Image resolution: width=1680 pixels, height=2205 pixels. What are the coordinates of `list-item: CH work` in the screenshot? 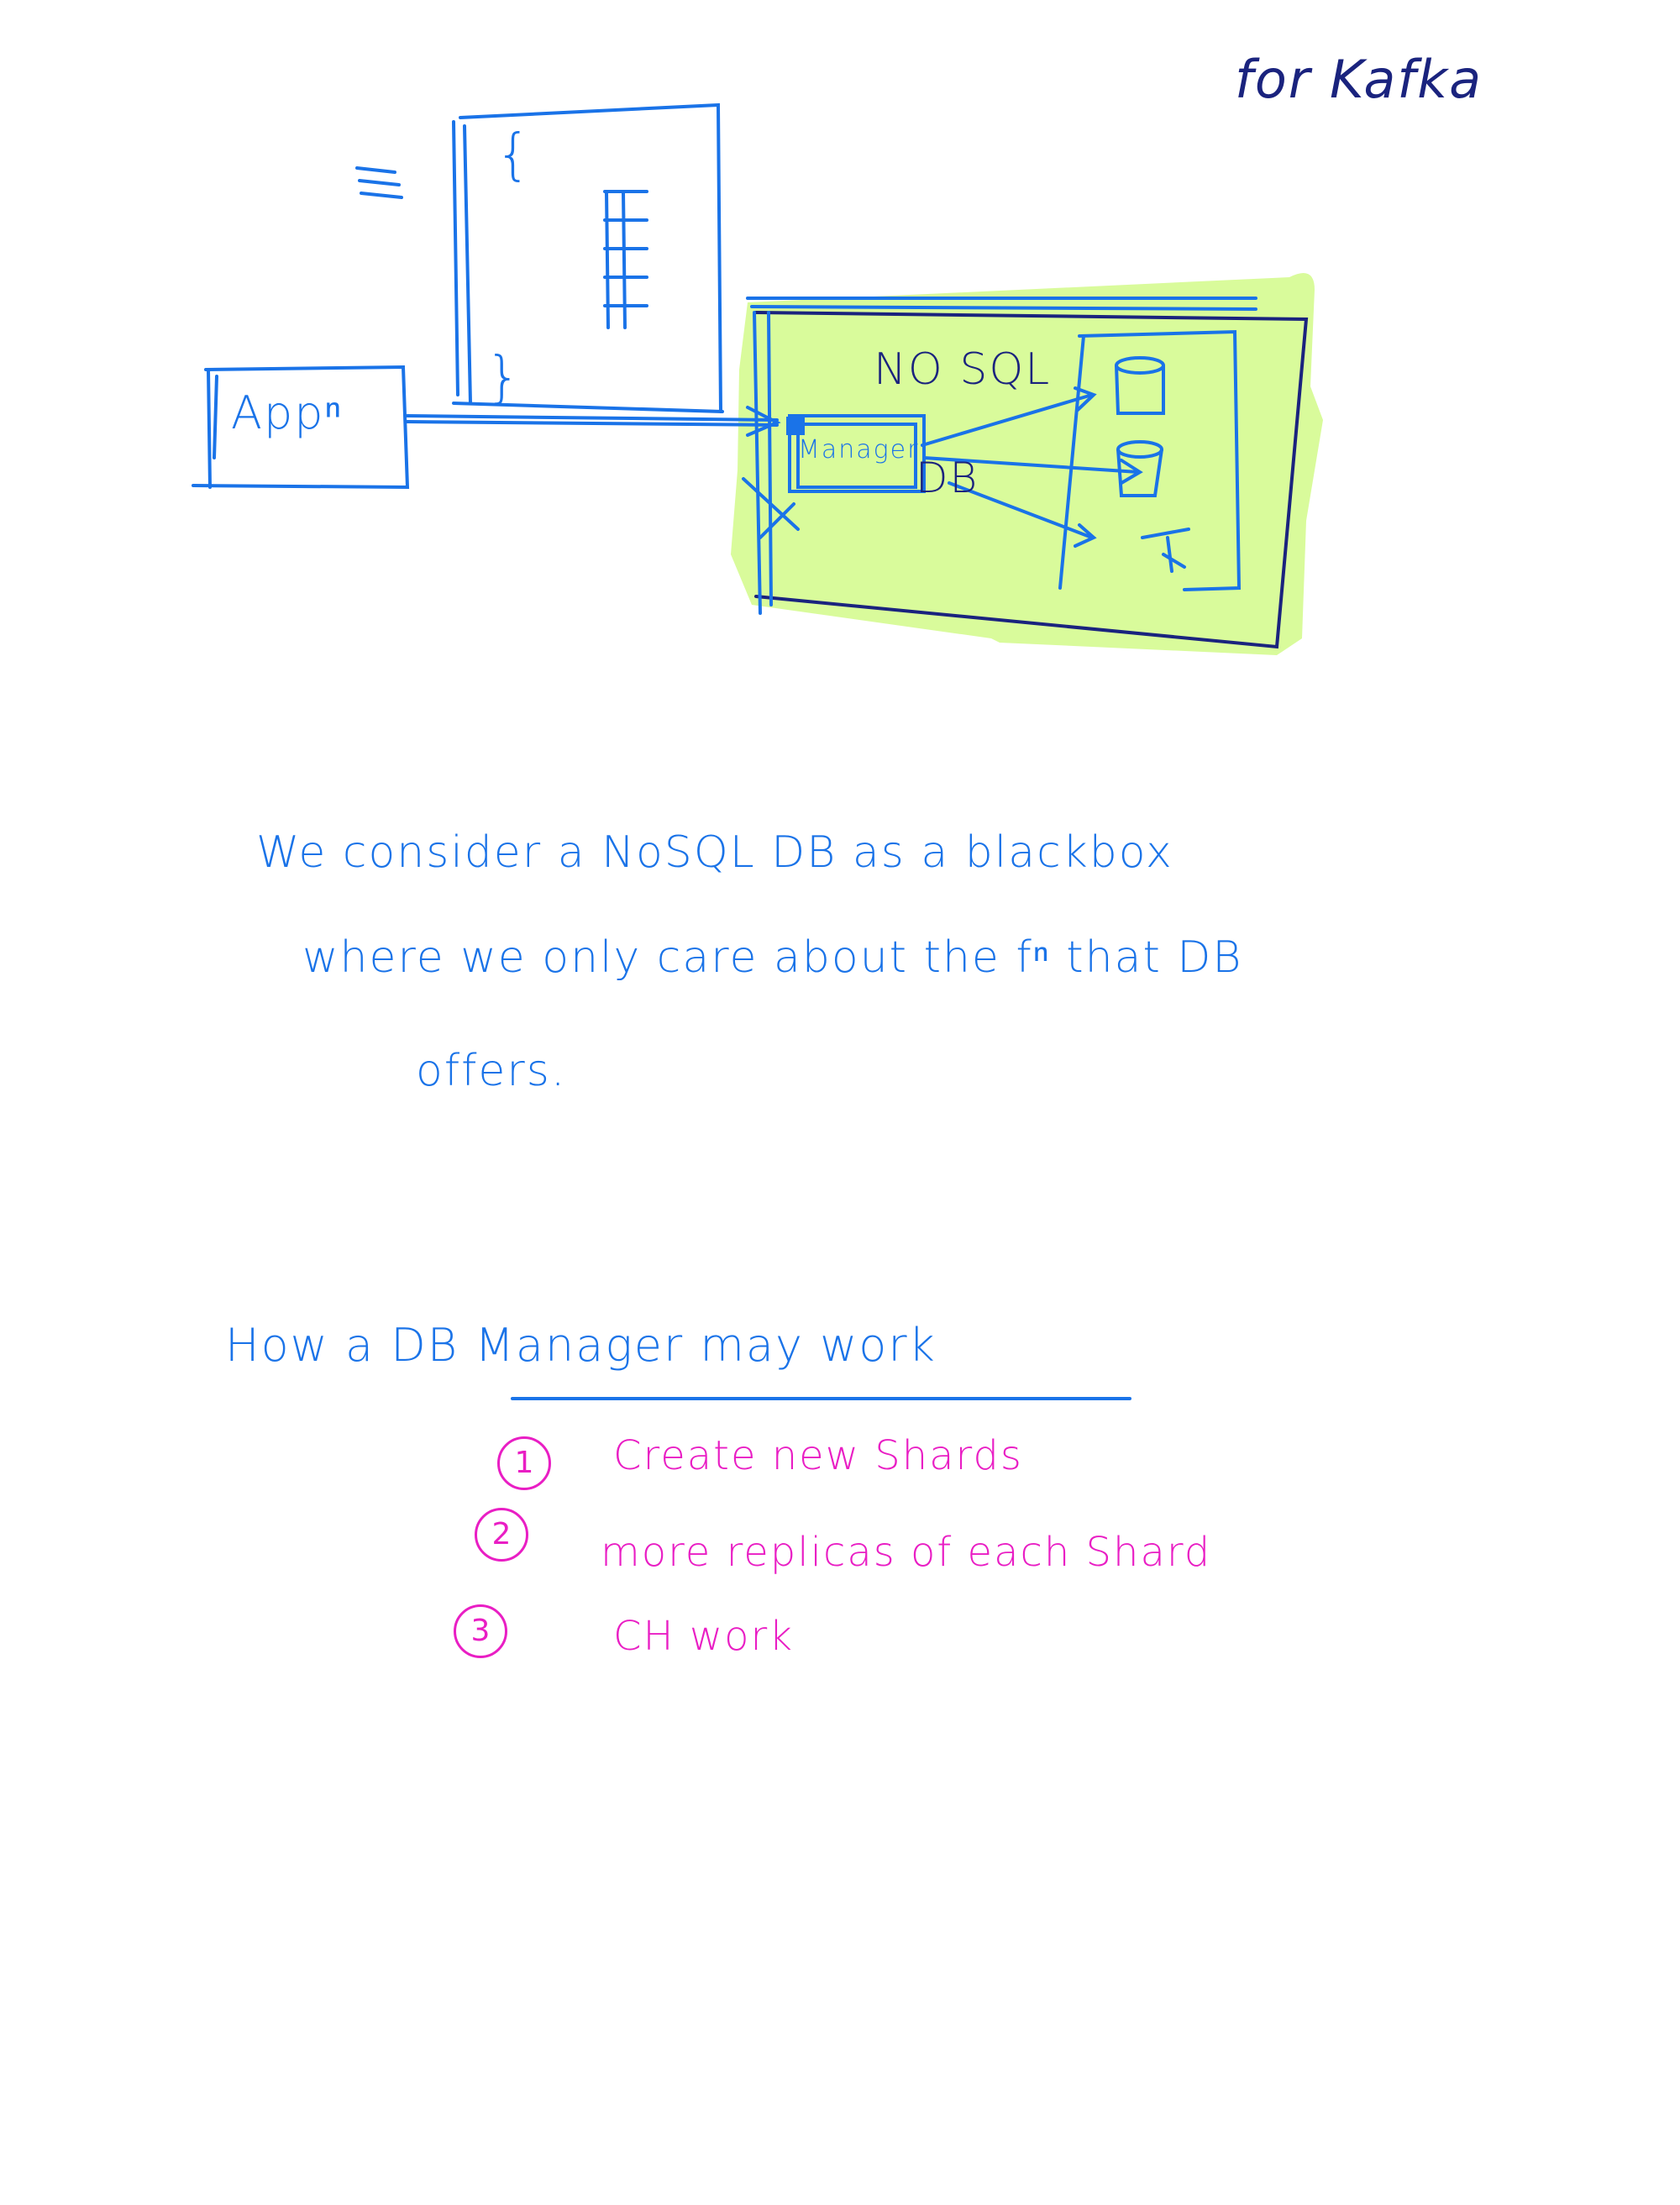 It's located at (704, 1636).